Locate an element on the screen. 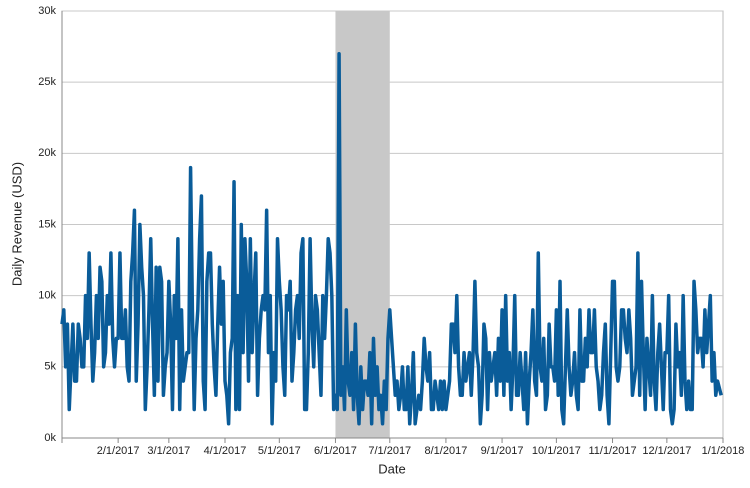 The width and height of the screenshot is (750, 488). y-tick-label: 5k is located at coordinates (50, 367).